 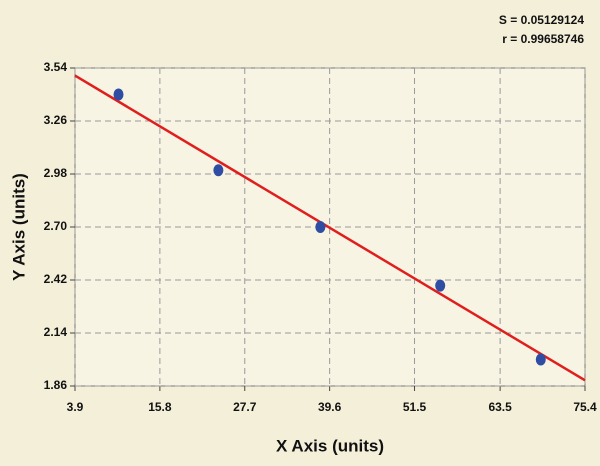 I want to click on y-tick-label: 3.54, so click(x=56, y=67).